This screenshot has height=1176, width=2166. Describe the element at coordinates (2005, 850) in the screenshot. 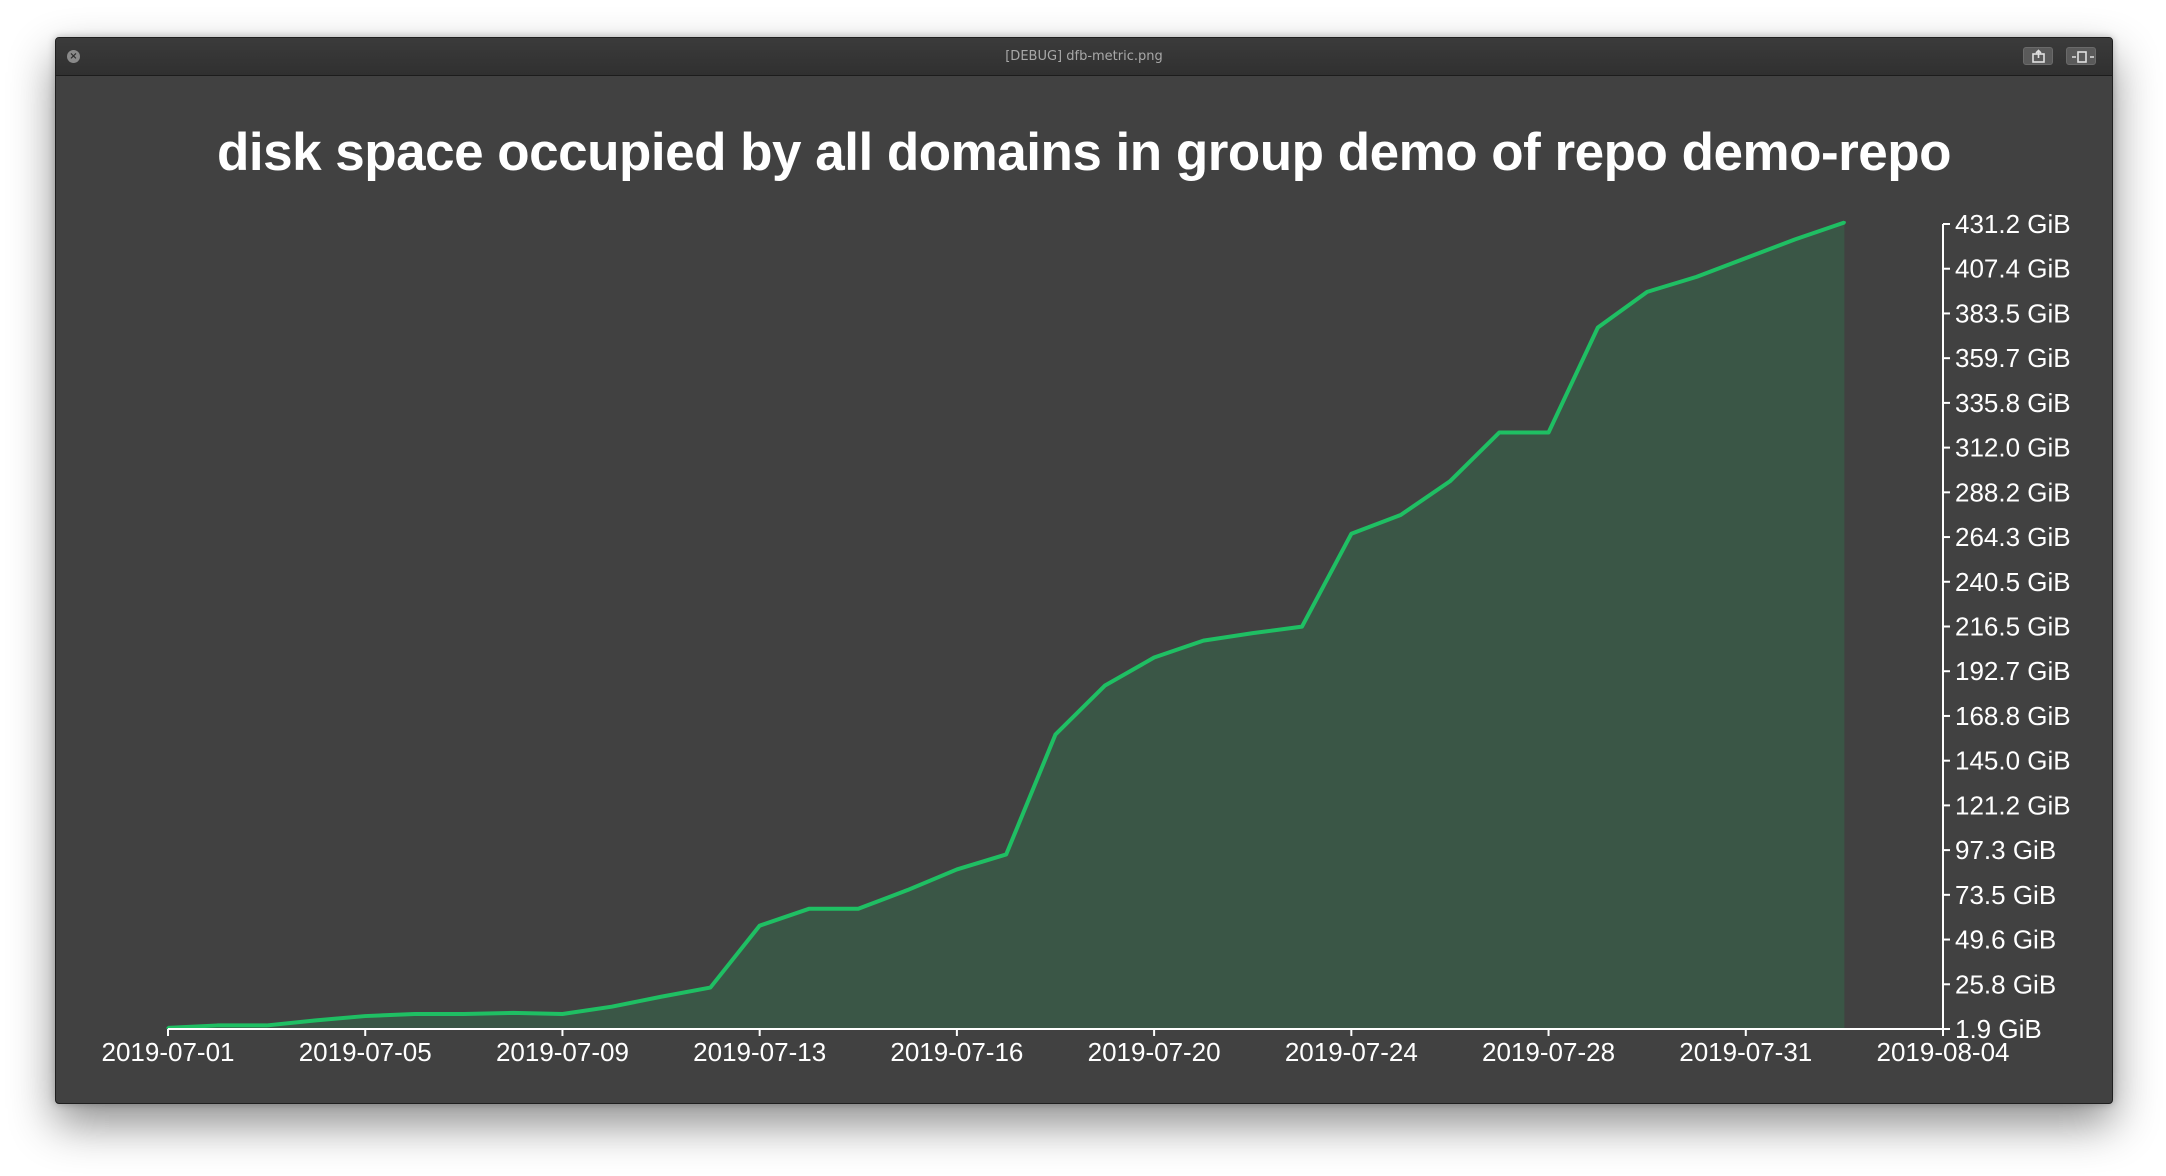

I see `y-tick-label: 97.3 GiB` at that location.